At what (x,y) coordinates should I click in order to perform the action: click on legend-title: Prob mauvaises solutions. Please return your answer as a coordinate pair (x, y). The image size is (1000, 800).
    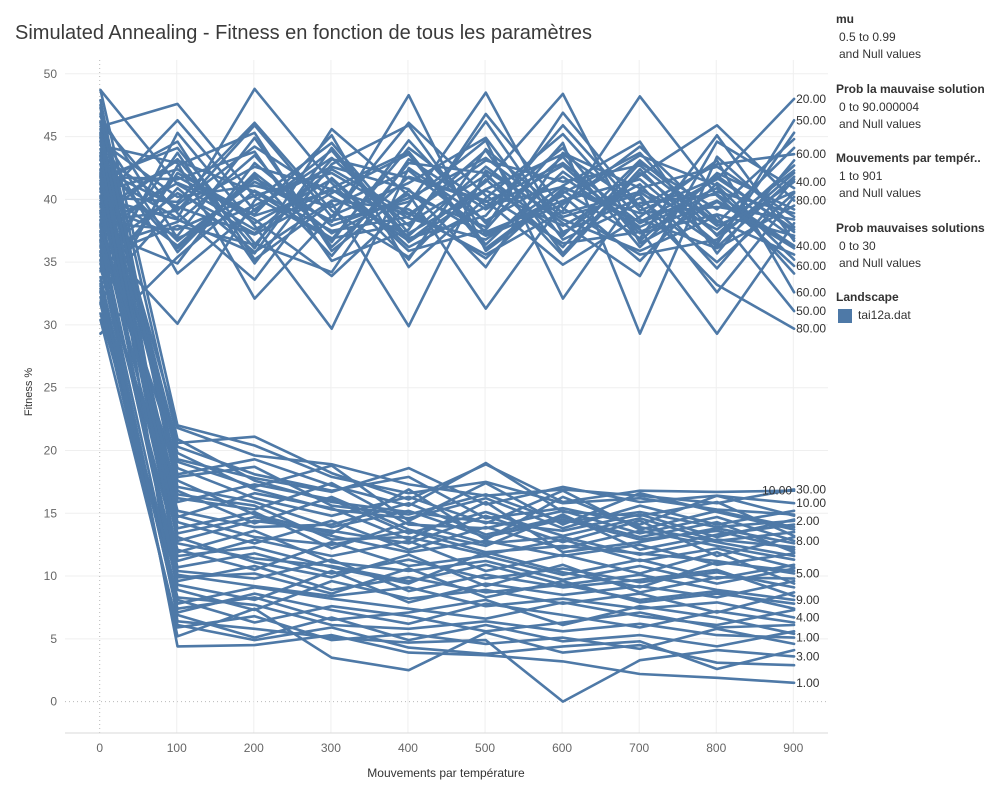
    Looking at the image, I should click on (910, 228).